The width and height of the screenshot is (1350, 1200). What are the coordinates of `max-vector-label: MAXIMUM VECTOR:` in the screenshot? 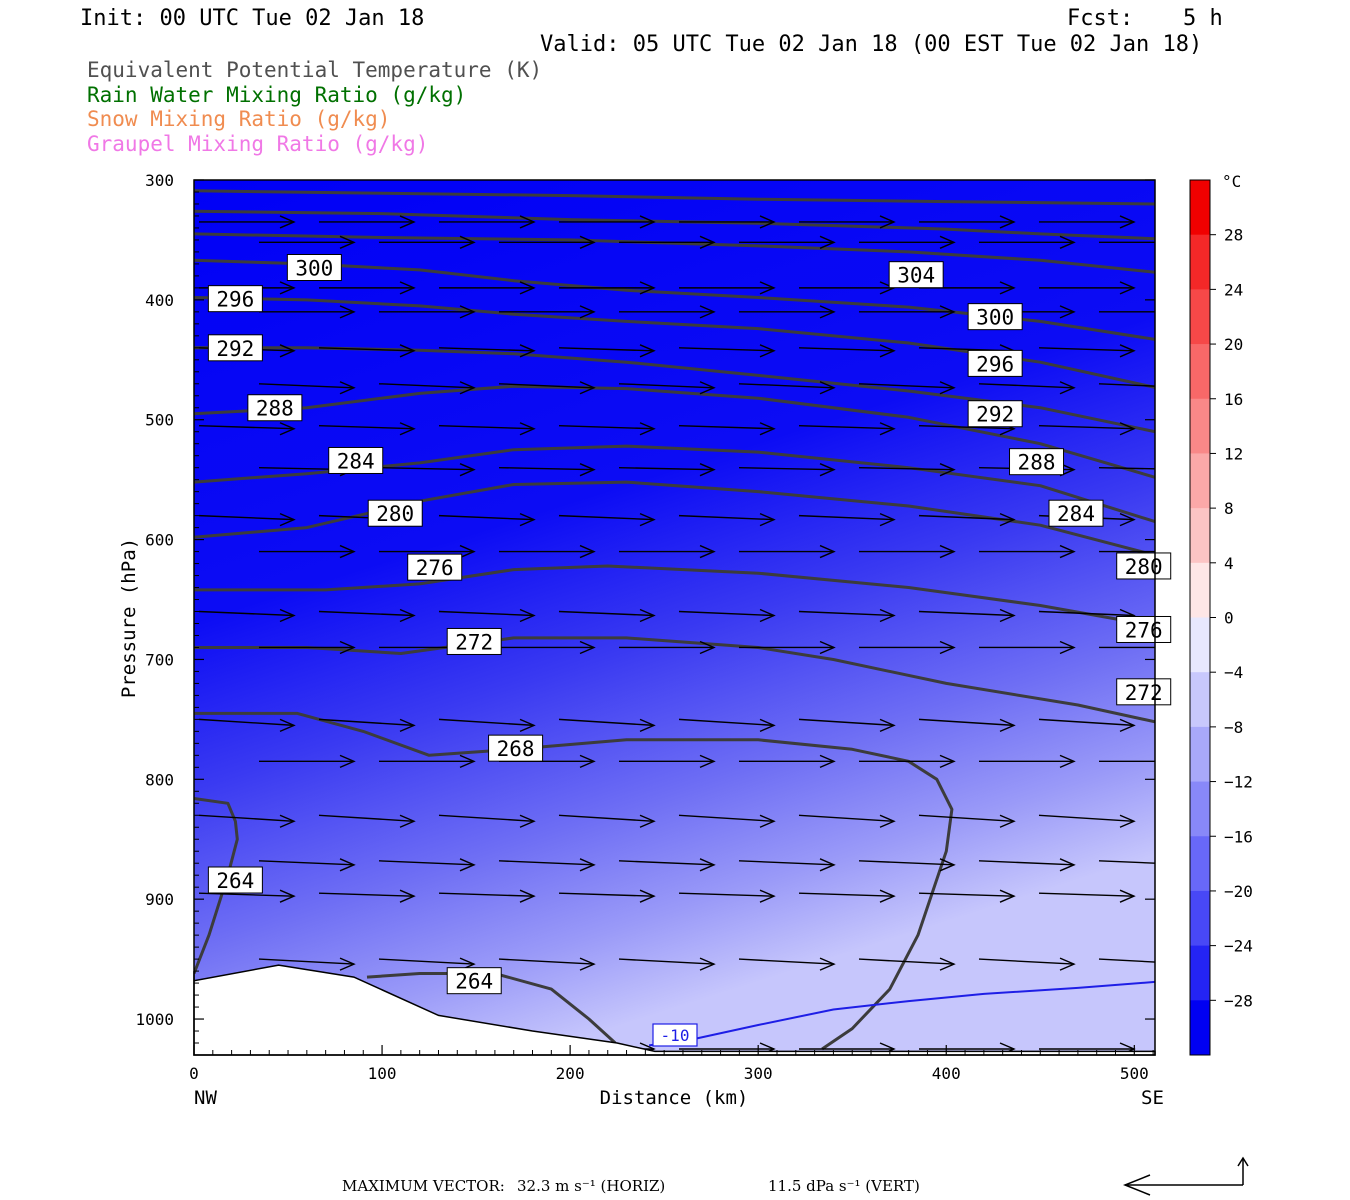 It's located at (423, 1186).